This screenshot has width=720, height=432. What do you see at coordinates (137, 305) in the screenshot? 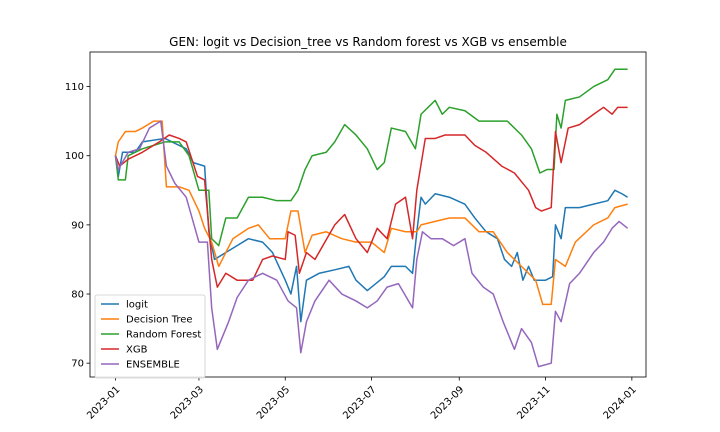
I see `legend-label: logit` at bounding box center [137, 305].